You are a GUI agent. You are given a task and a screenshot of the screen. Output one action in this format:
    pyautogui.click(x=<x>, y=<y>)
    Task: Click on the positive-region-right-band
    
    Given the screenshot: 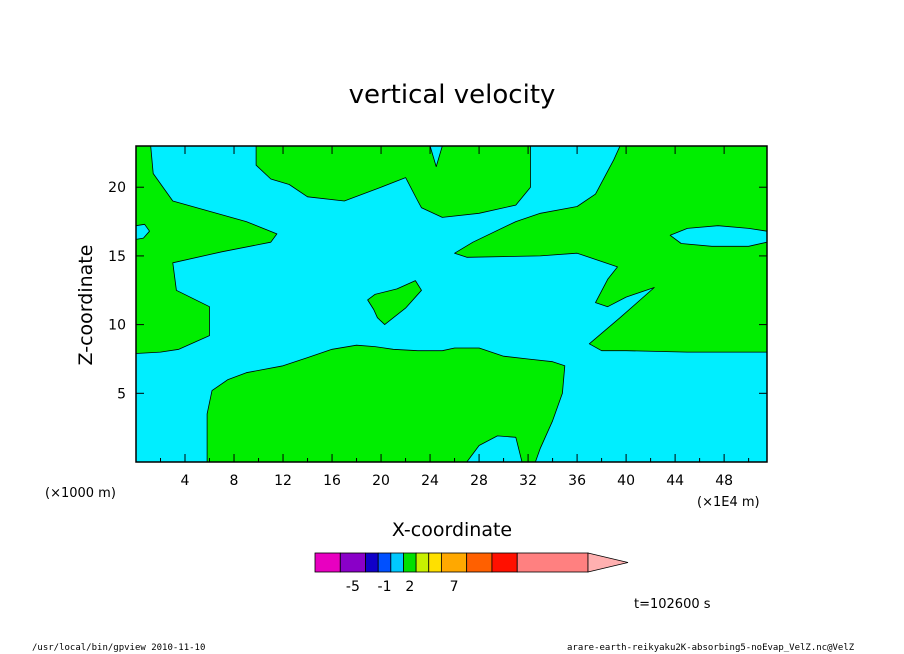 What is the action you would take?
    pyautogui.click(x=611, y=249)
    